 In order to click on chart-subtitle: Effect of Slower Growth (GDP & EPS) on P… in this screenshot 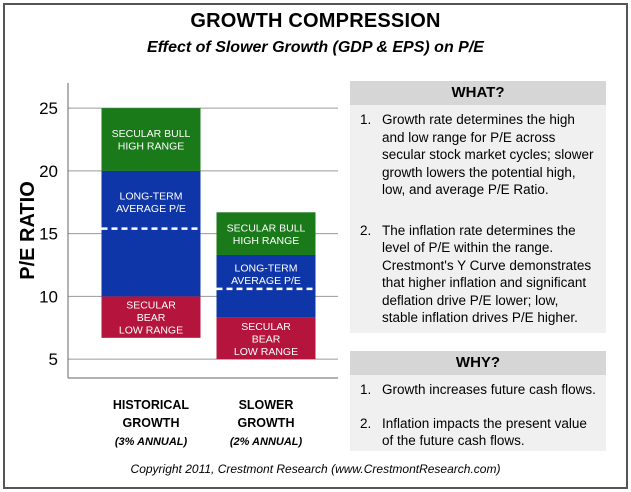, I will do `click(315, 47)`.